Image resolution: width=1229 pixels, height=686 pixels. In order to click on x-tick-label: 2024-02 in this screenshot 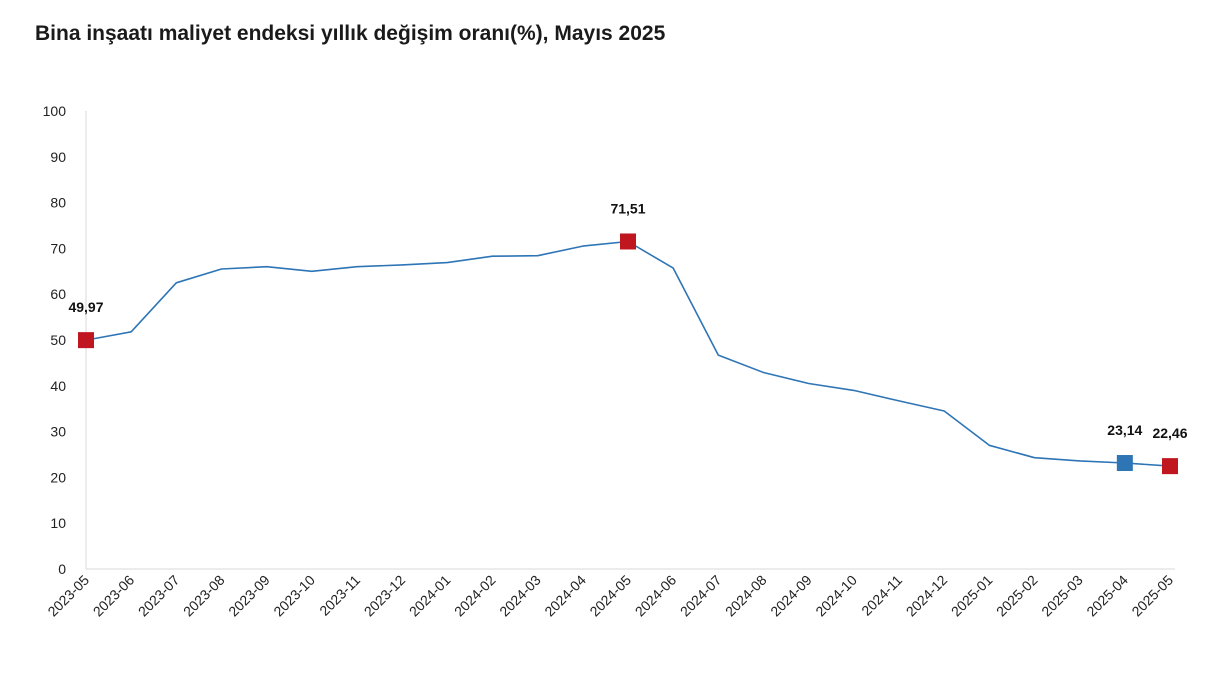, I will do `click(475, 596)`.